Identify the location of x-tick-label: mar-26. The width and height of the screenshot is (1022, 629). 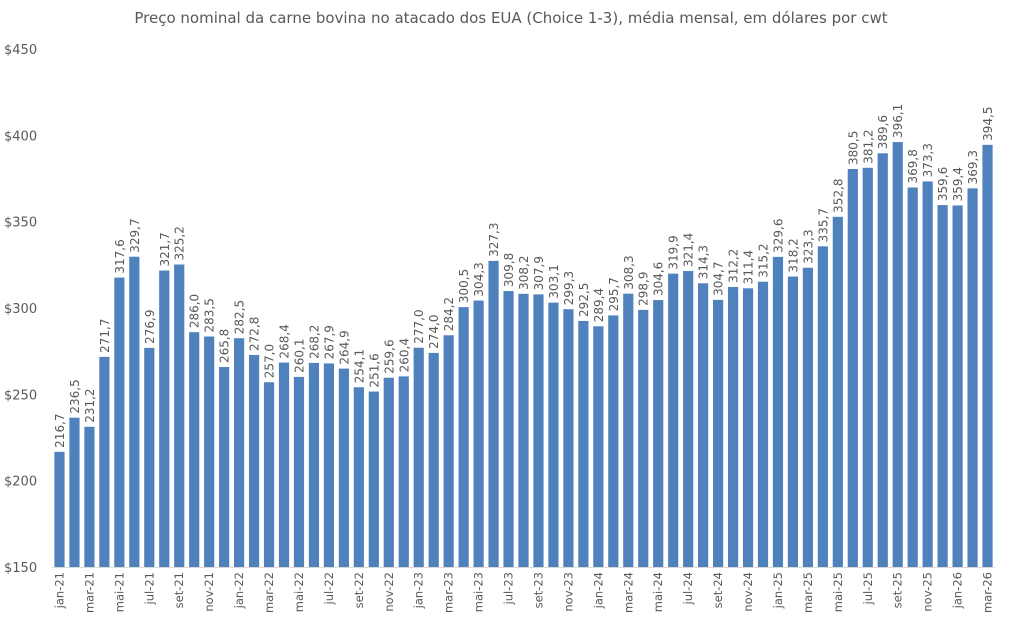
(988, 592).